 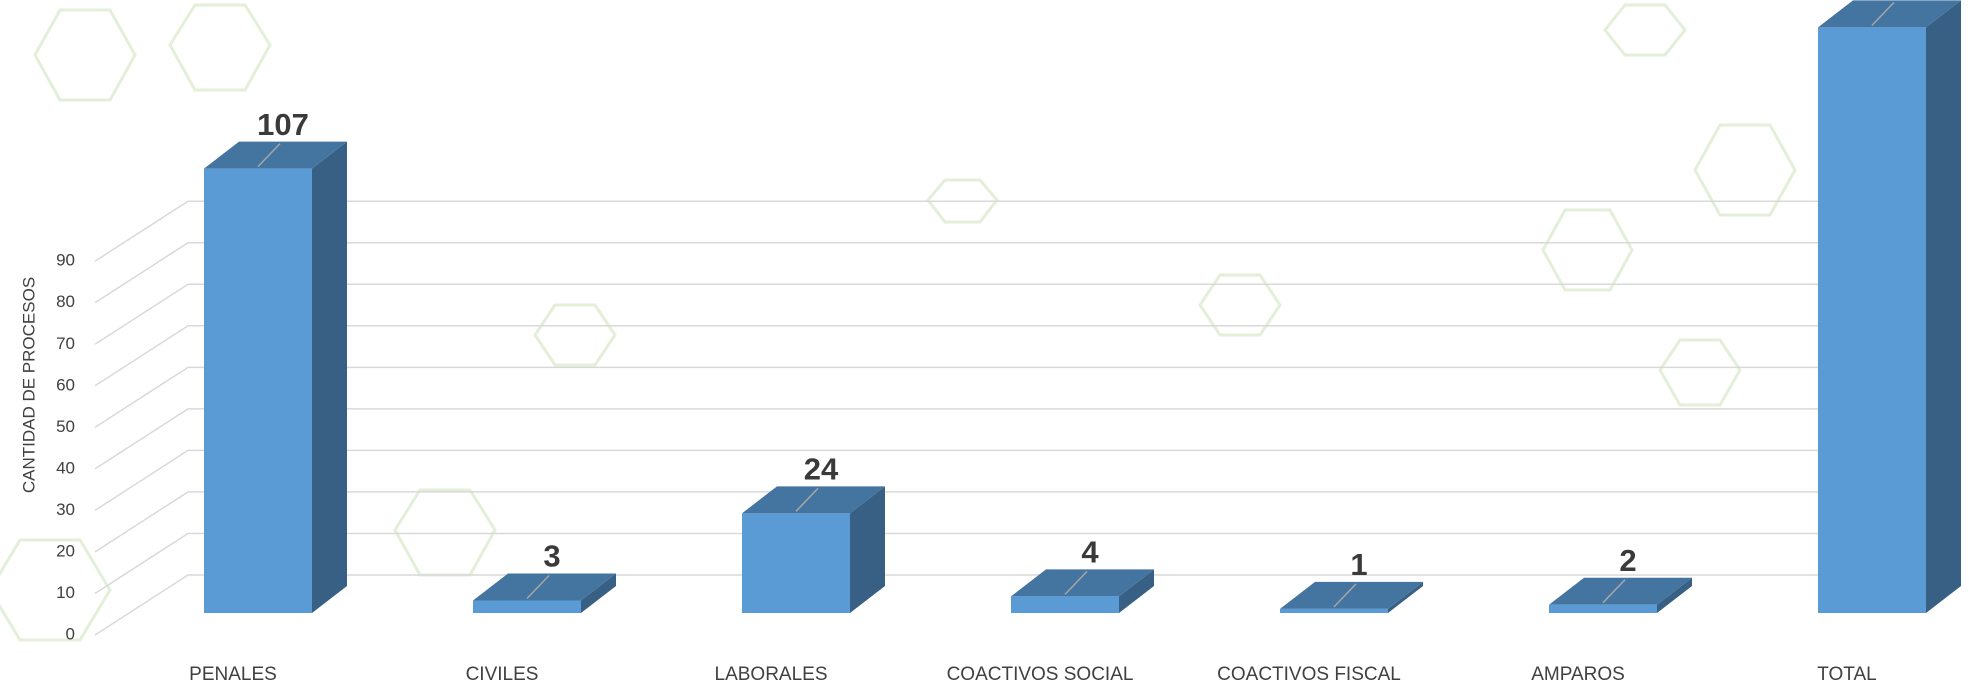 I want to click on x-tick-label: AMPAROS, so click(x=1578, y=674).